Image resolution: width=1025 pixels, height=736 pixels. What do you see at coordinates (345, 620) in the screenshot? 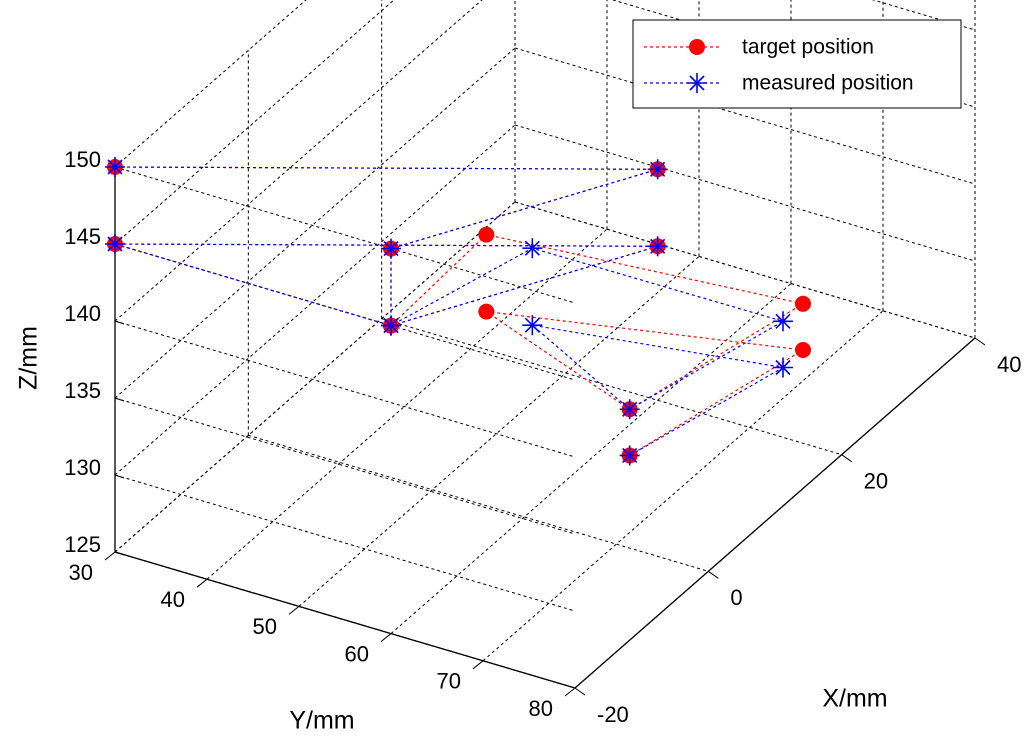
I see `y-axis-line` at bounding box center [345, 620].